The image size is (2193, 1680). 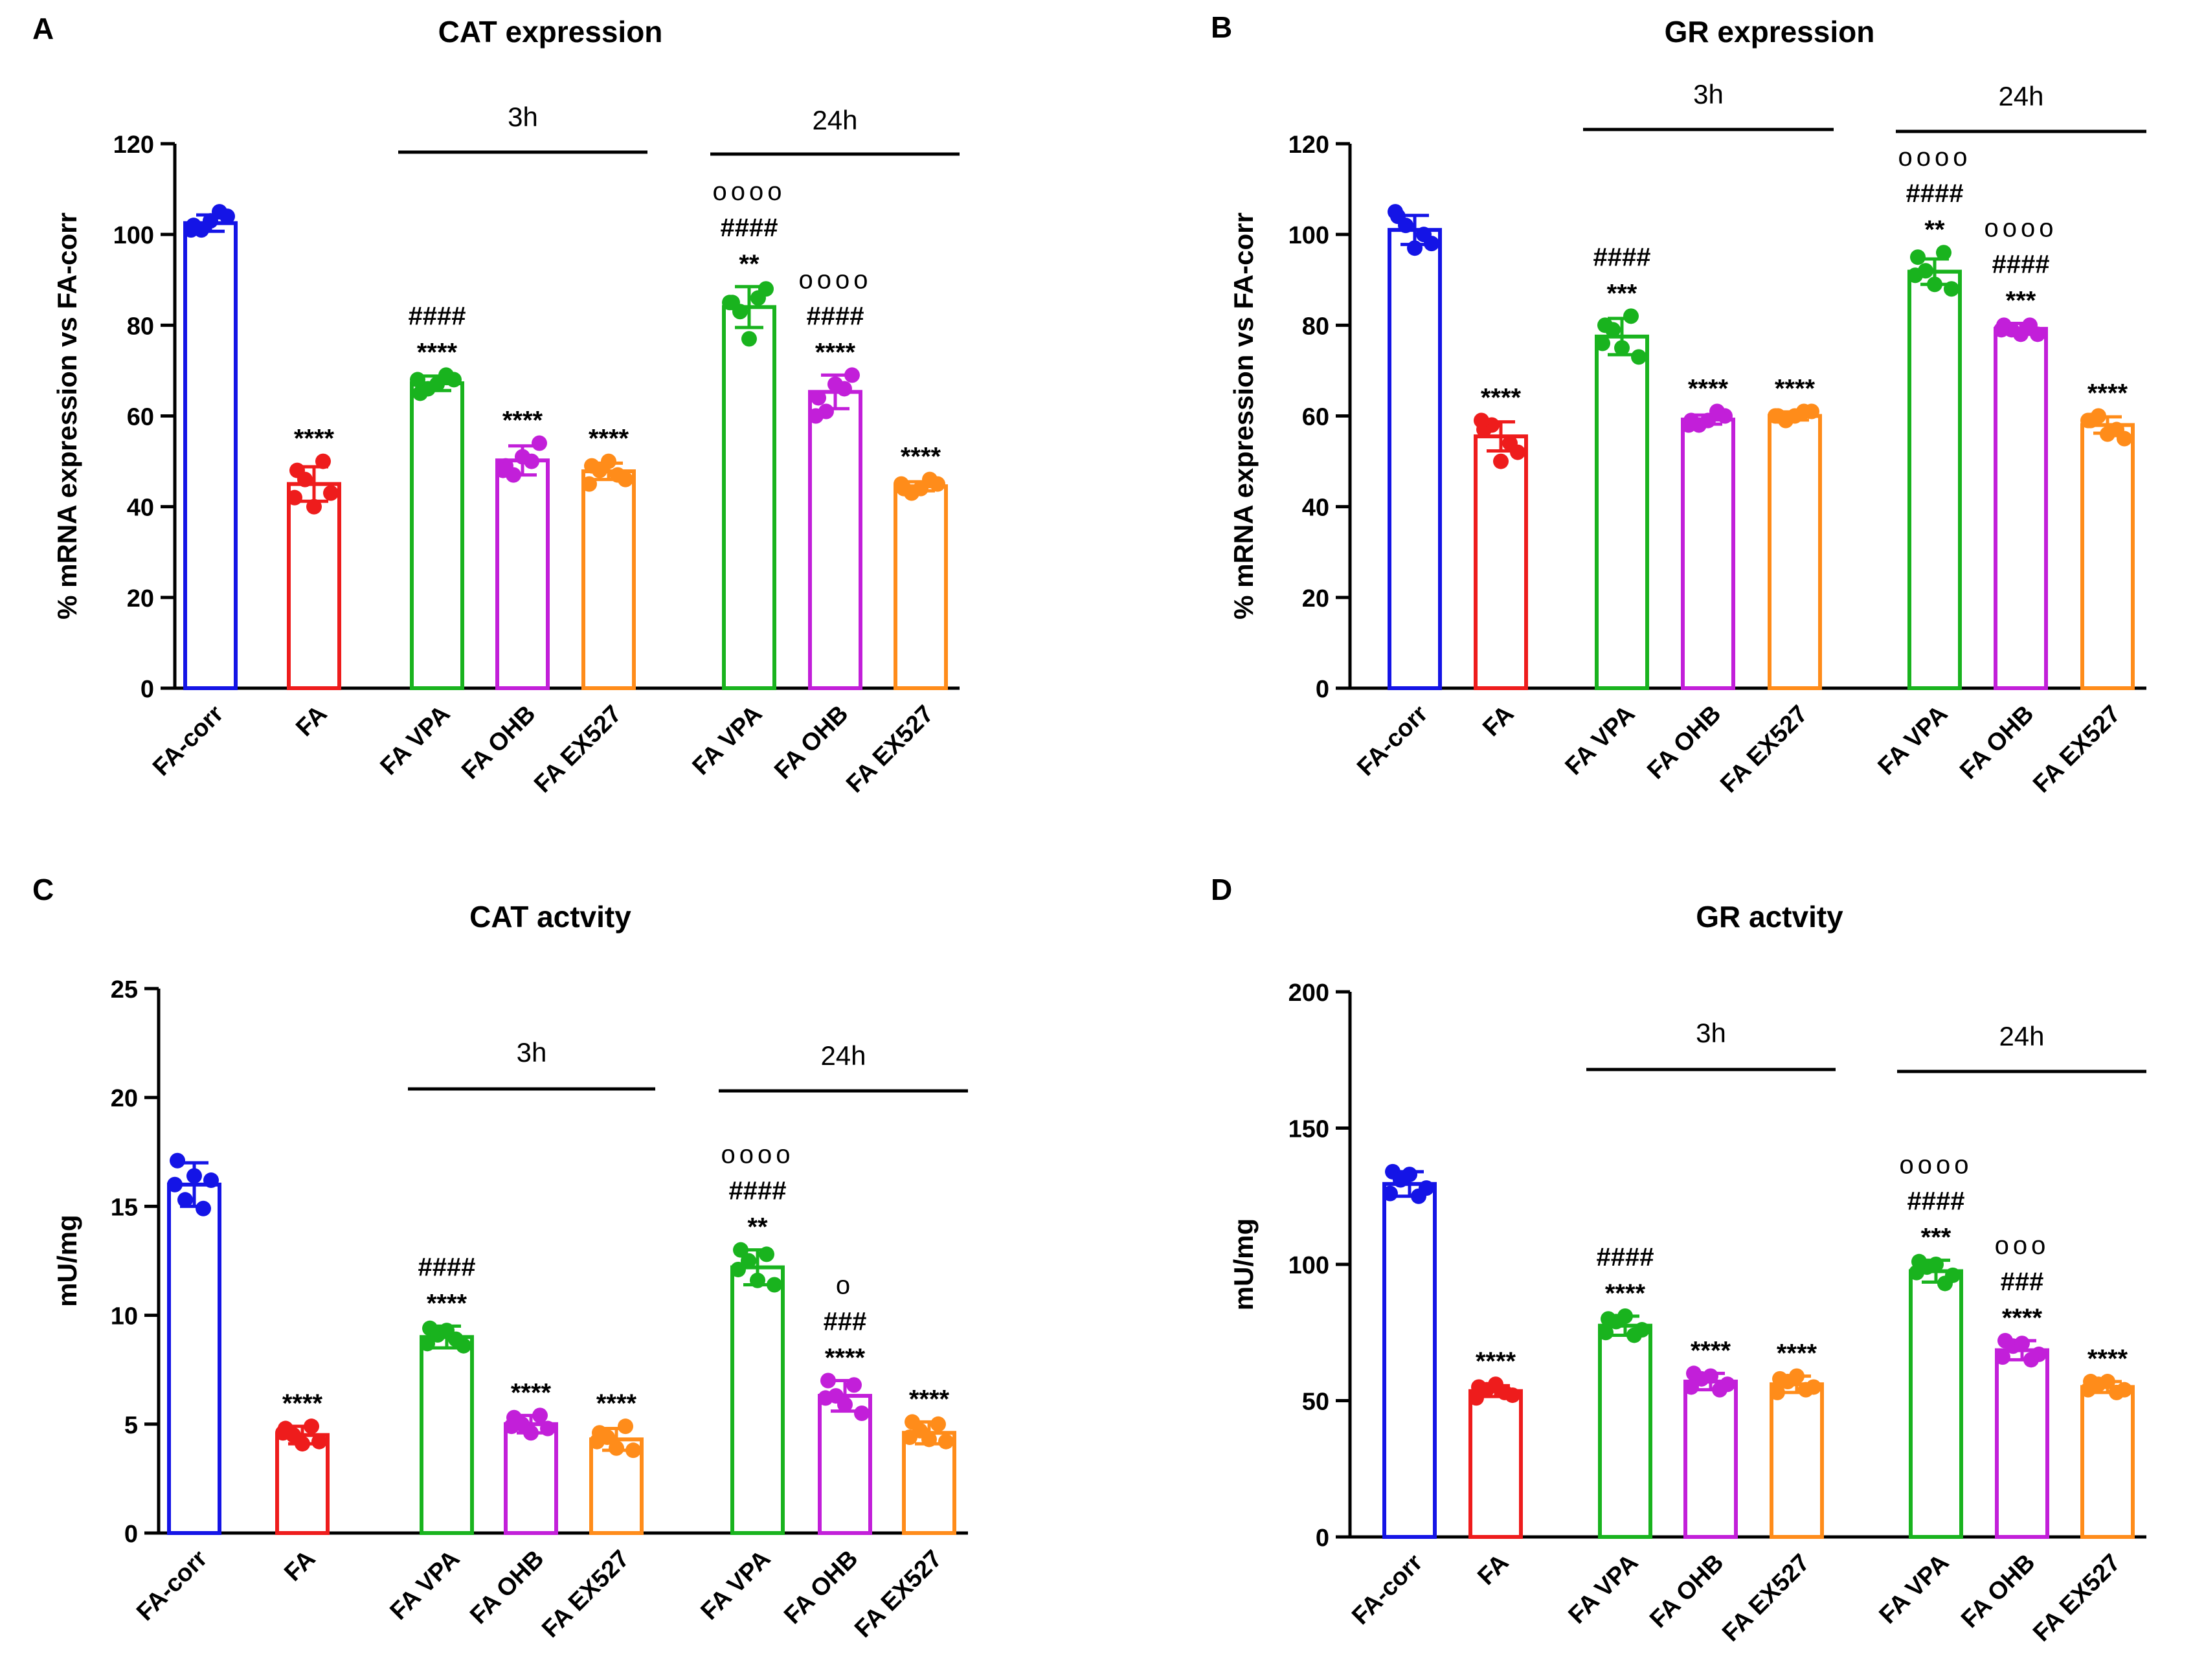 What do you see at coordinates (1493, 1570) in the screenshot?
I see `x-tick-label: FA` at bounding box center [1493, 1570].